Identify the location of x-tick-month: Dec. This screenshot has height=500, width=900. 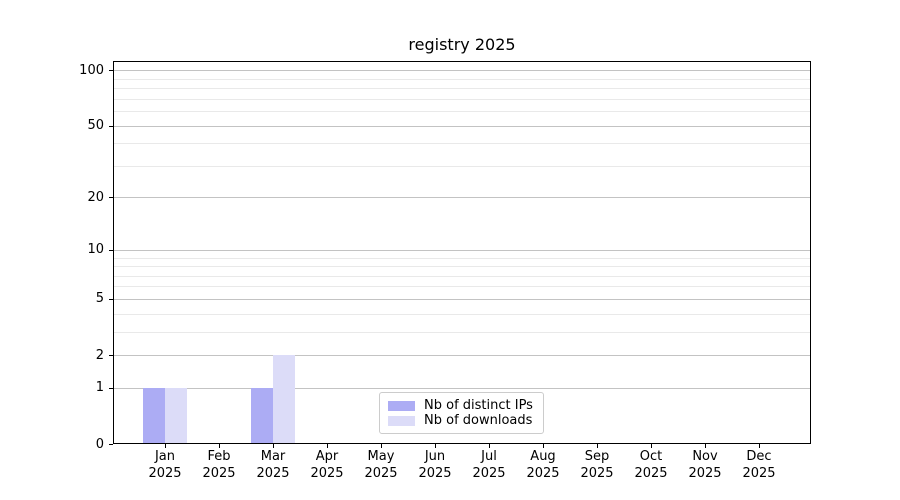
(759, 456).